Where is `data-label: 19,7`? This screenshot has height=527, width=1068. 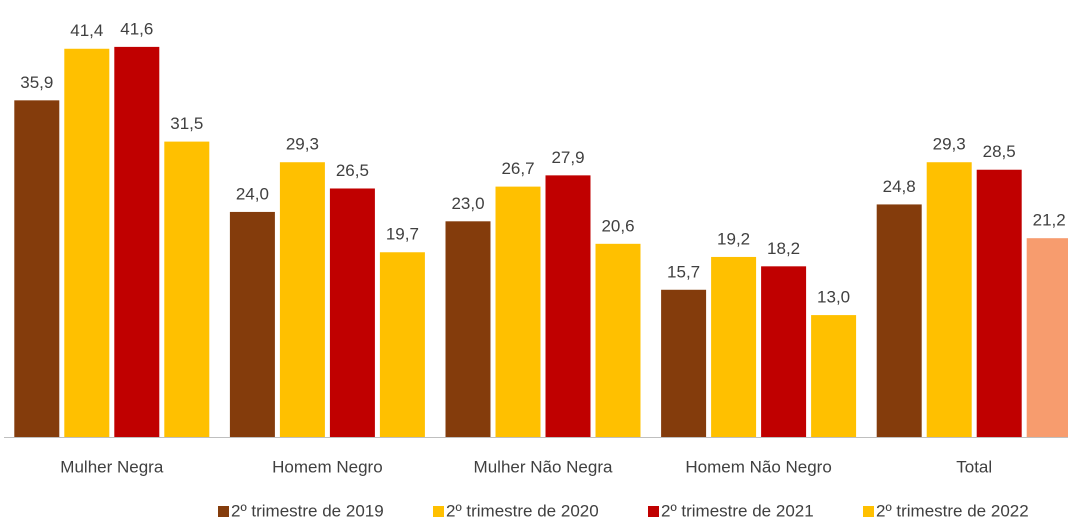 data-label: 19,7 is located at coordinates (402, 234).